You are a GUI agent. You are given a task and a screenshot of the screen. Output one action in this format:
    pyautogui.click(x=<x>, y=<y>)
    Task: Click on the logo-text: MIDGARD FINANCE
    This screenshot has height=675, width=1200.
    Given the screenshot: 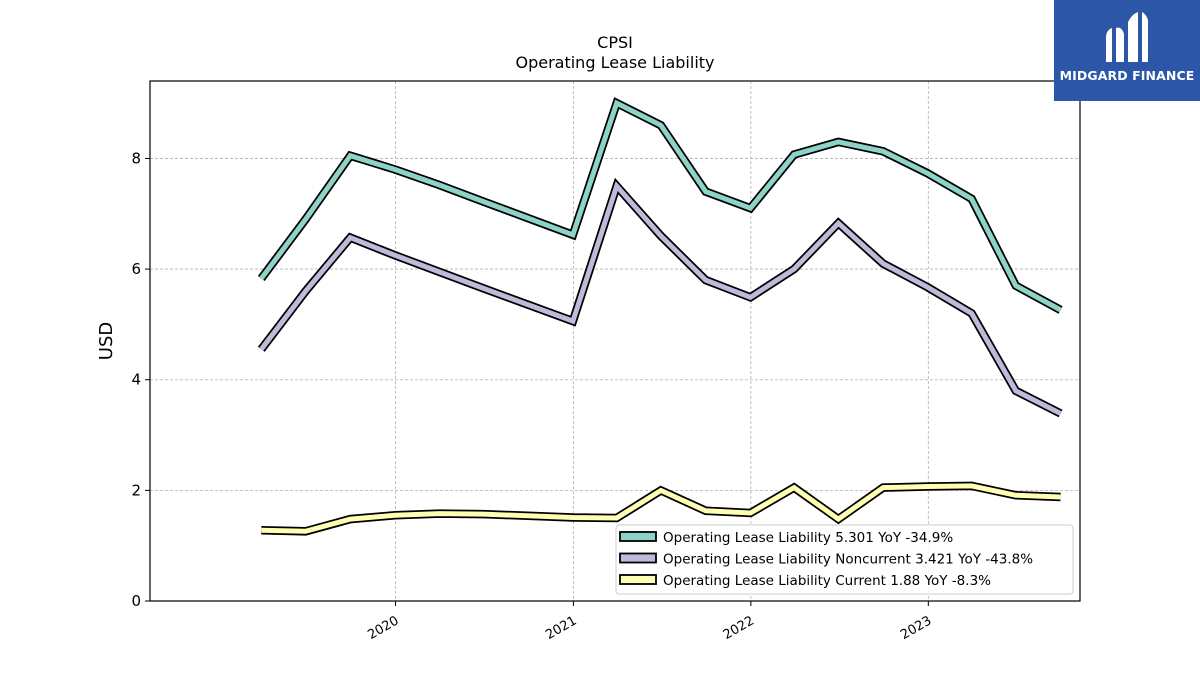 What is the action you would take?
    pyautogui.click(x=1127, y=75)
    